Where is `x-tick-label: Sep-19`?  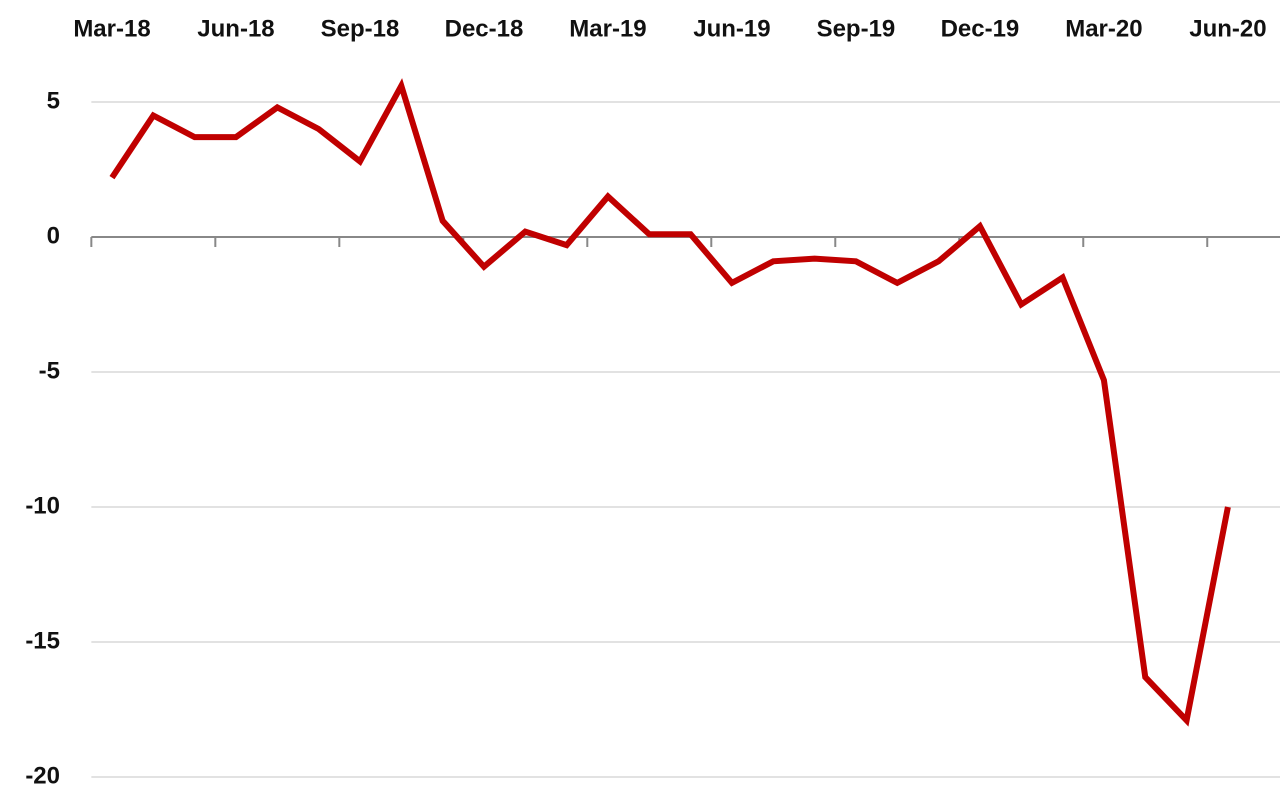 x-tick-label: Sep-19 is located at coordinates (856, 28).